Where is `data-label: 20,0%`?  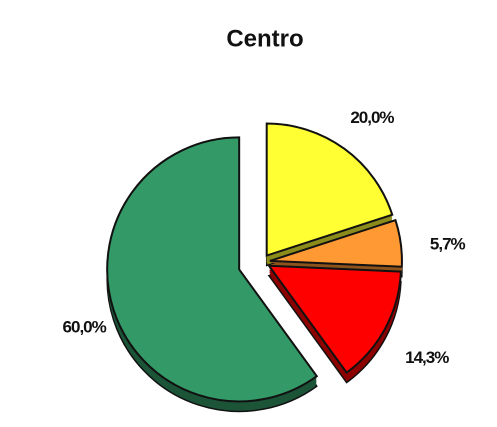
data-label: 20,0% is located at coordinates (372, 117).